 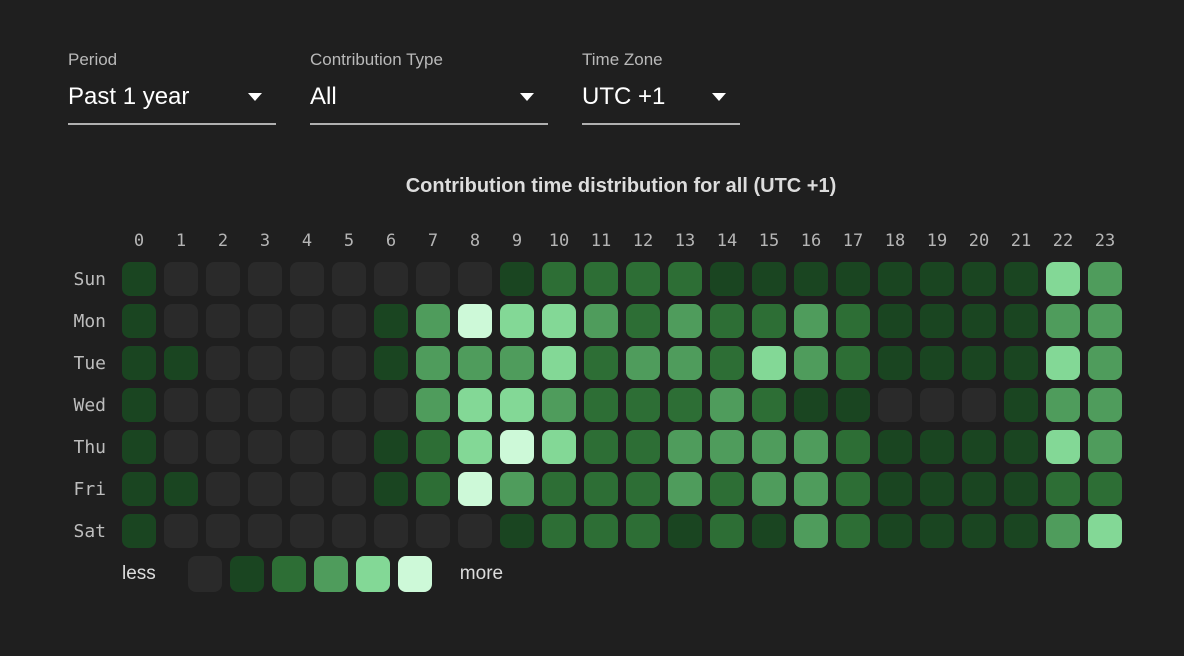 I want to click on hour-label: 9, so click(x=517, y=241).